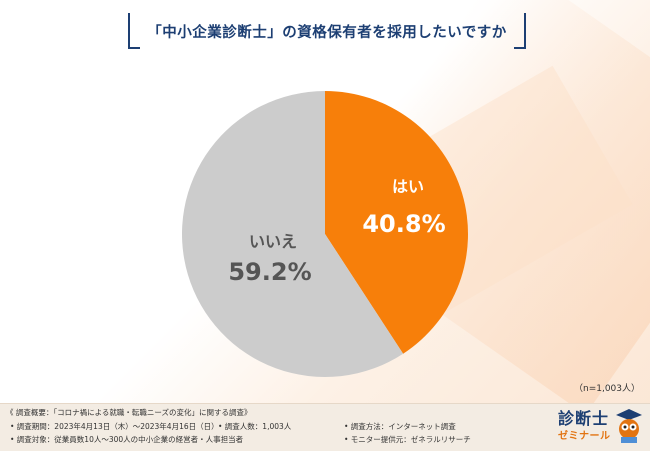 This screenshot has height=451, width=650. What do you see at coordinates (584, 418) in the screenshot?
I see `logo-text-main: 診断士` at bounding box center [584, 418].